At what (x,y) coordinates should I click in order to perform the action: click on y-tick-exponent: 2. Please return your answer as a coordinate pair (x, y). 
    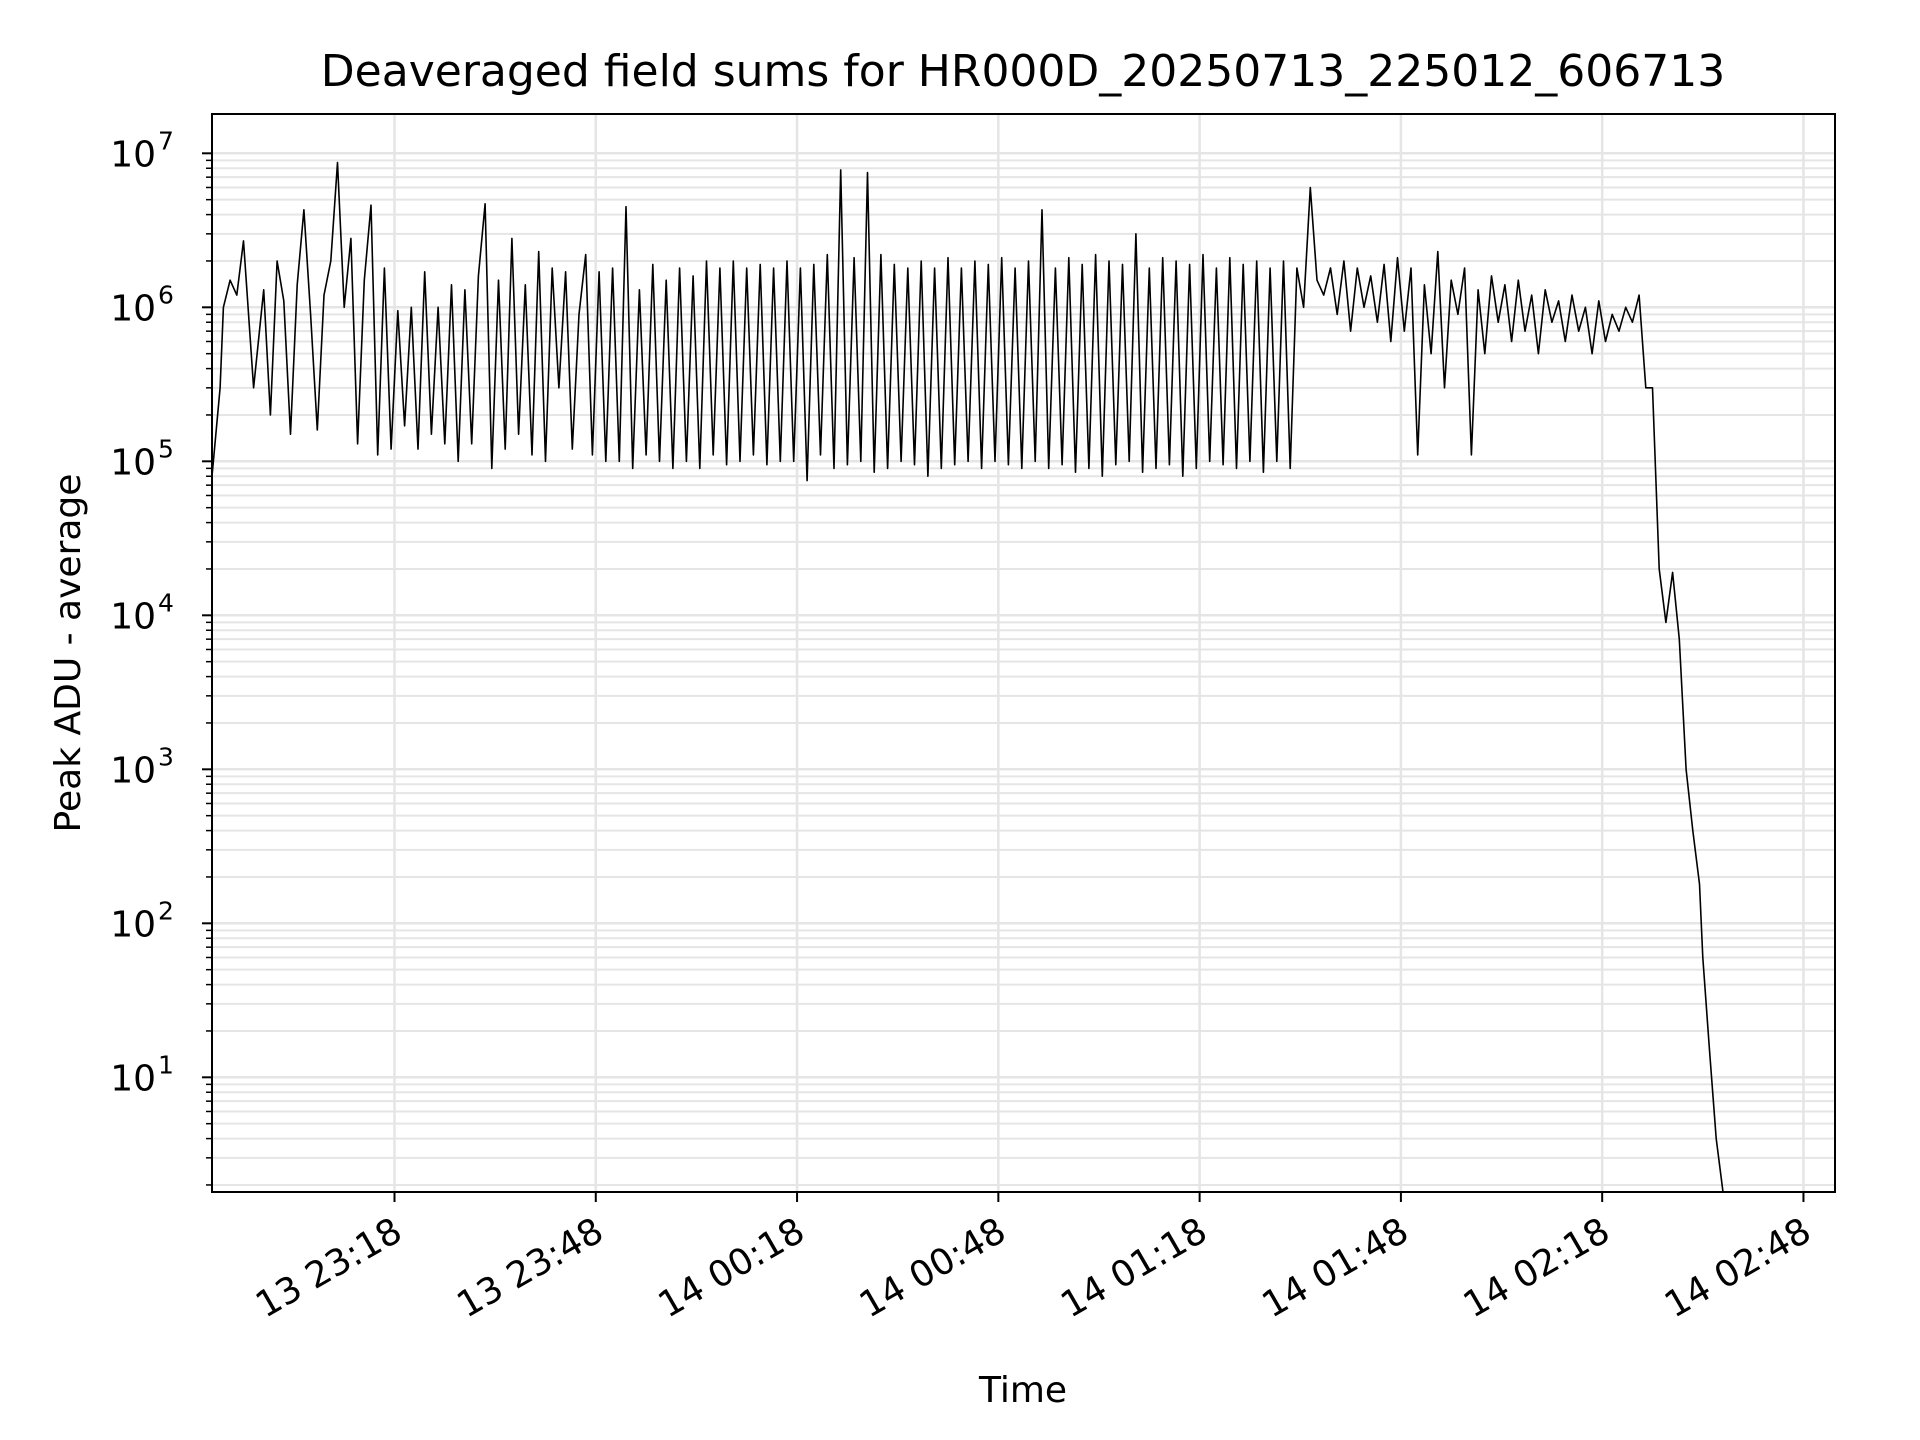
    Looking at the image, I should click on (166, 910).